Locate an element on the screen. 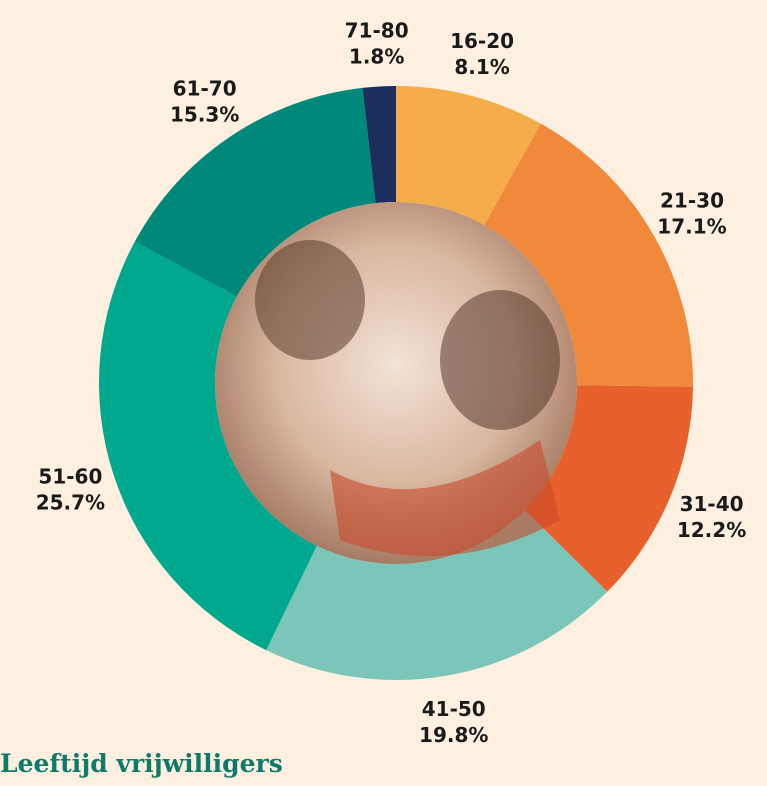  slice-category: 16-20 is located at coordinates (482, 41).